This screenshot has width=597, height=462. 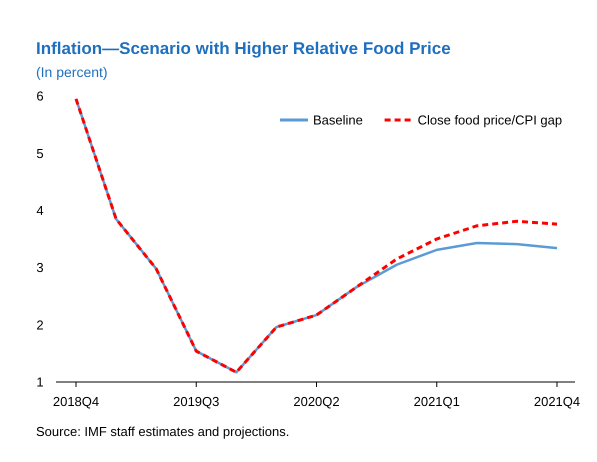 I want to click on x-tick-label: 2019Q3, so click(x=196, y=401).